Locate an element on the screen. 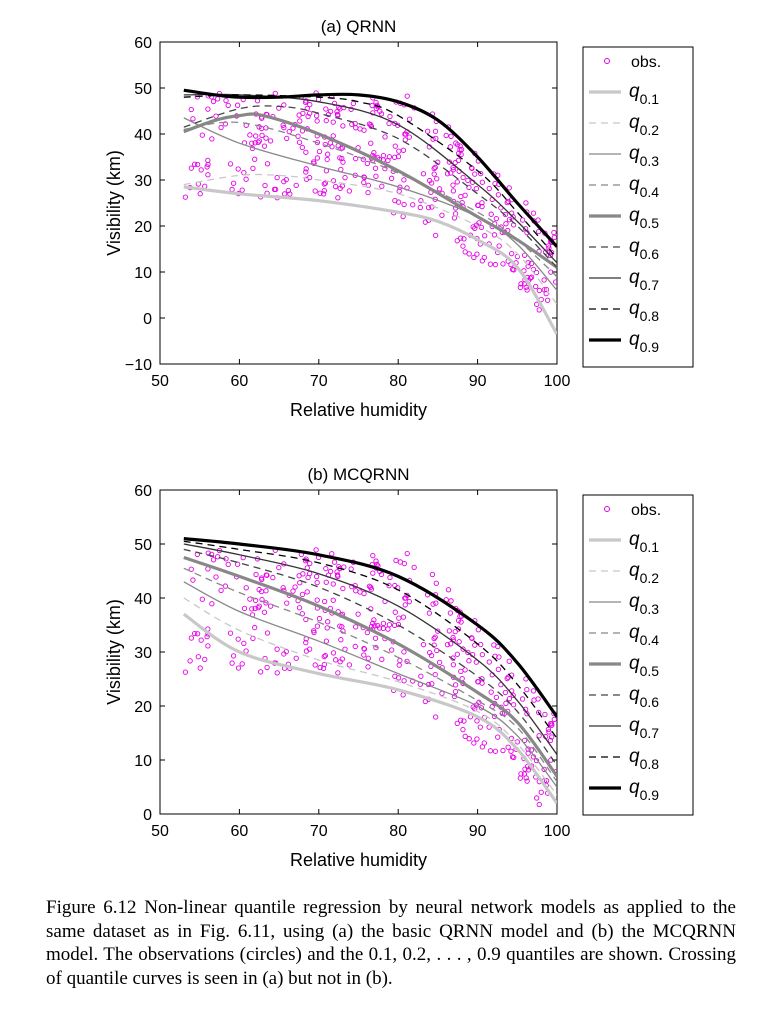 The width and height of the screenshot is (772, 1016). legend-label-0.7: q0.7 is located at coordinates (644, 280).